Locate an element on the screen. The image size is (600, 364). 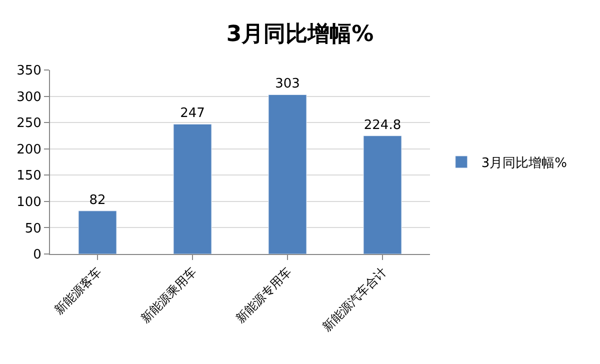
data-label: 82 is located at coordinates (97, 200).